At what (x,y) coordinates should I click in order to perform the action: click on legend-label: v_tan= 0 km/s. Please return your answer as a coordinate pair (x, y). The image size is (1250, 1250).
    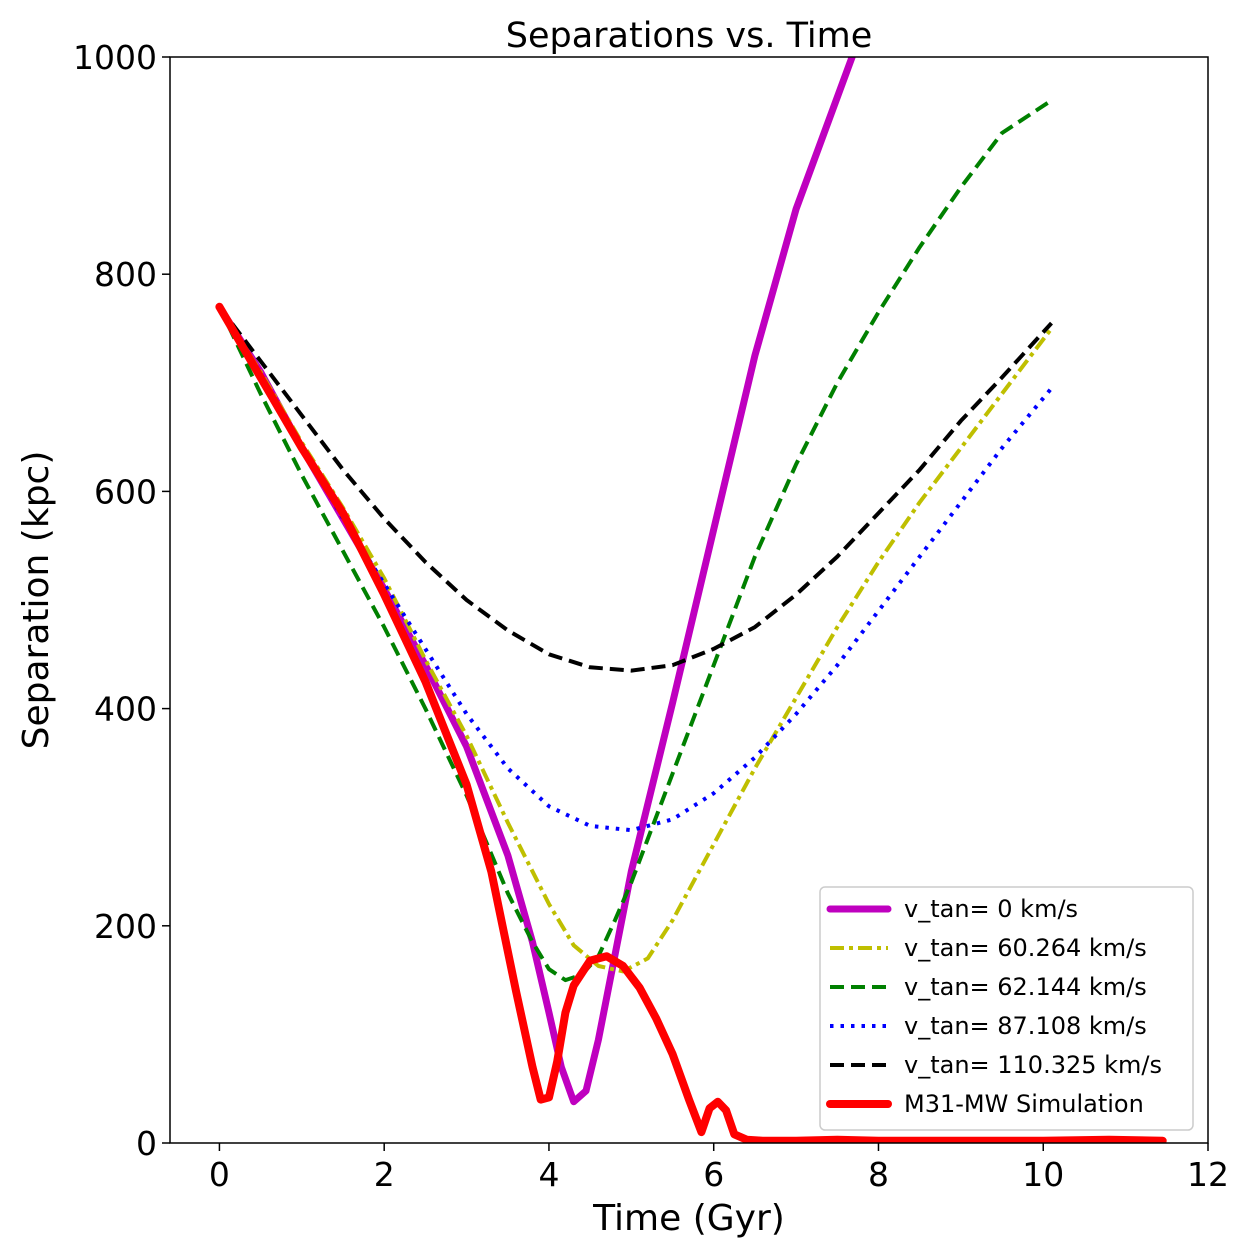
    Looking at the image, I should click on (991, 909).